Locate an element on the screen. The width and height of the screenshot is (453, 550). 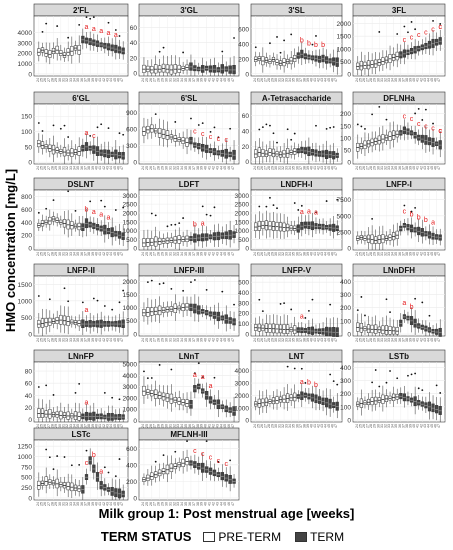
panel-4-xtick-1: 25 is located at coordinates (42, 168).